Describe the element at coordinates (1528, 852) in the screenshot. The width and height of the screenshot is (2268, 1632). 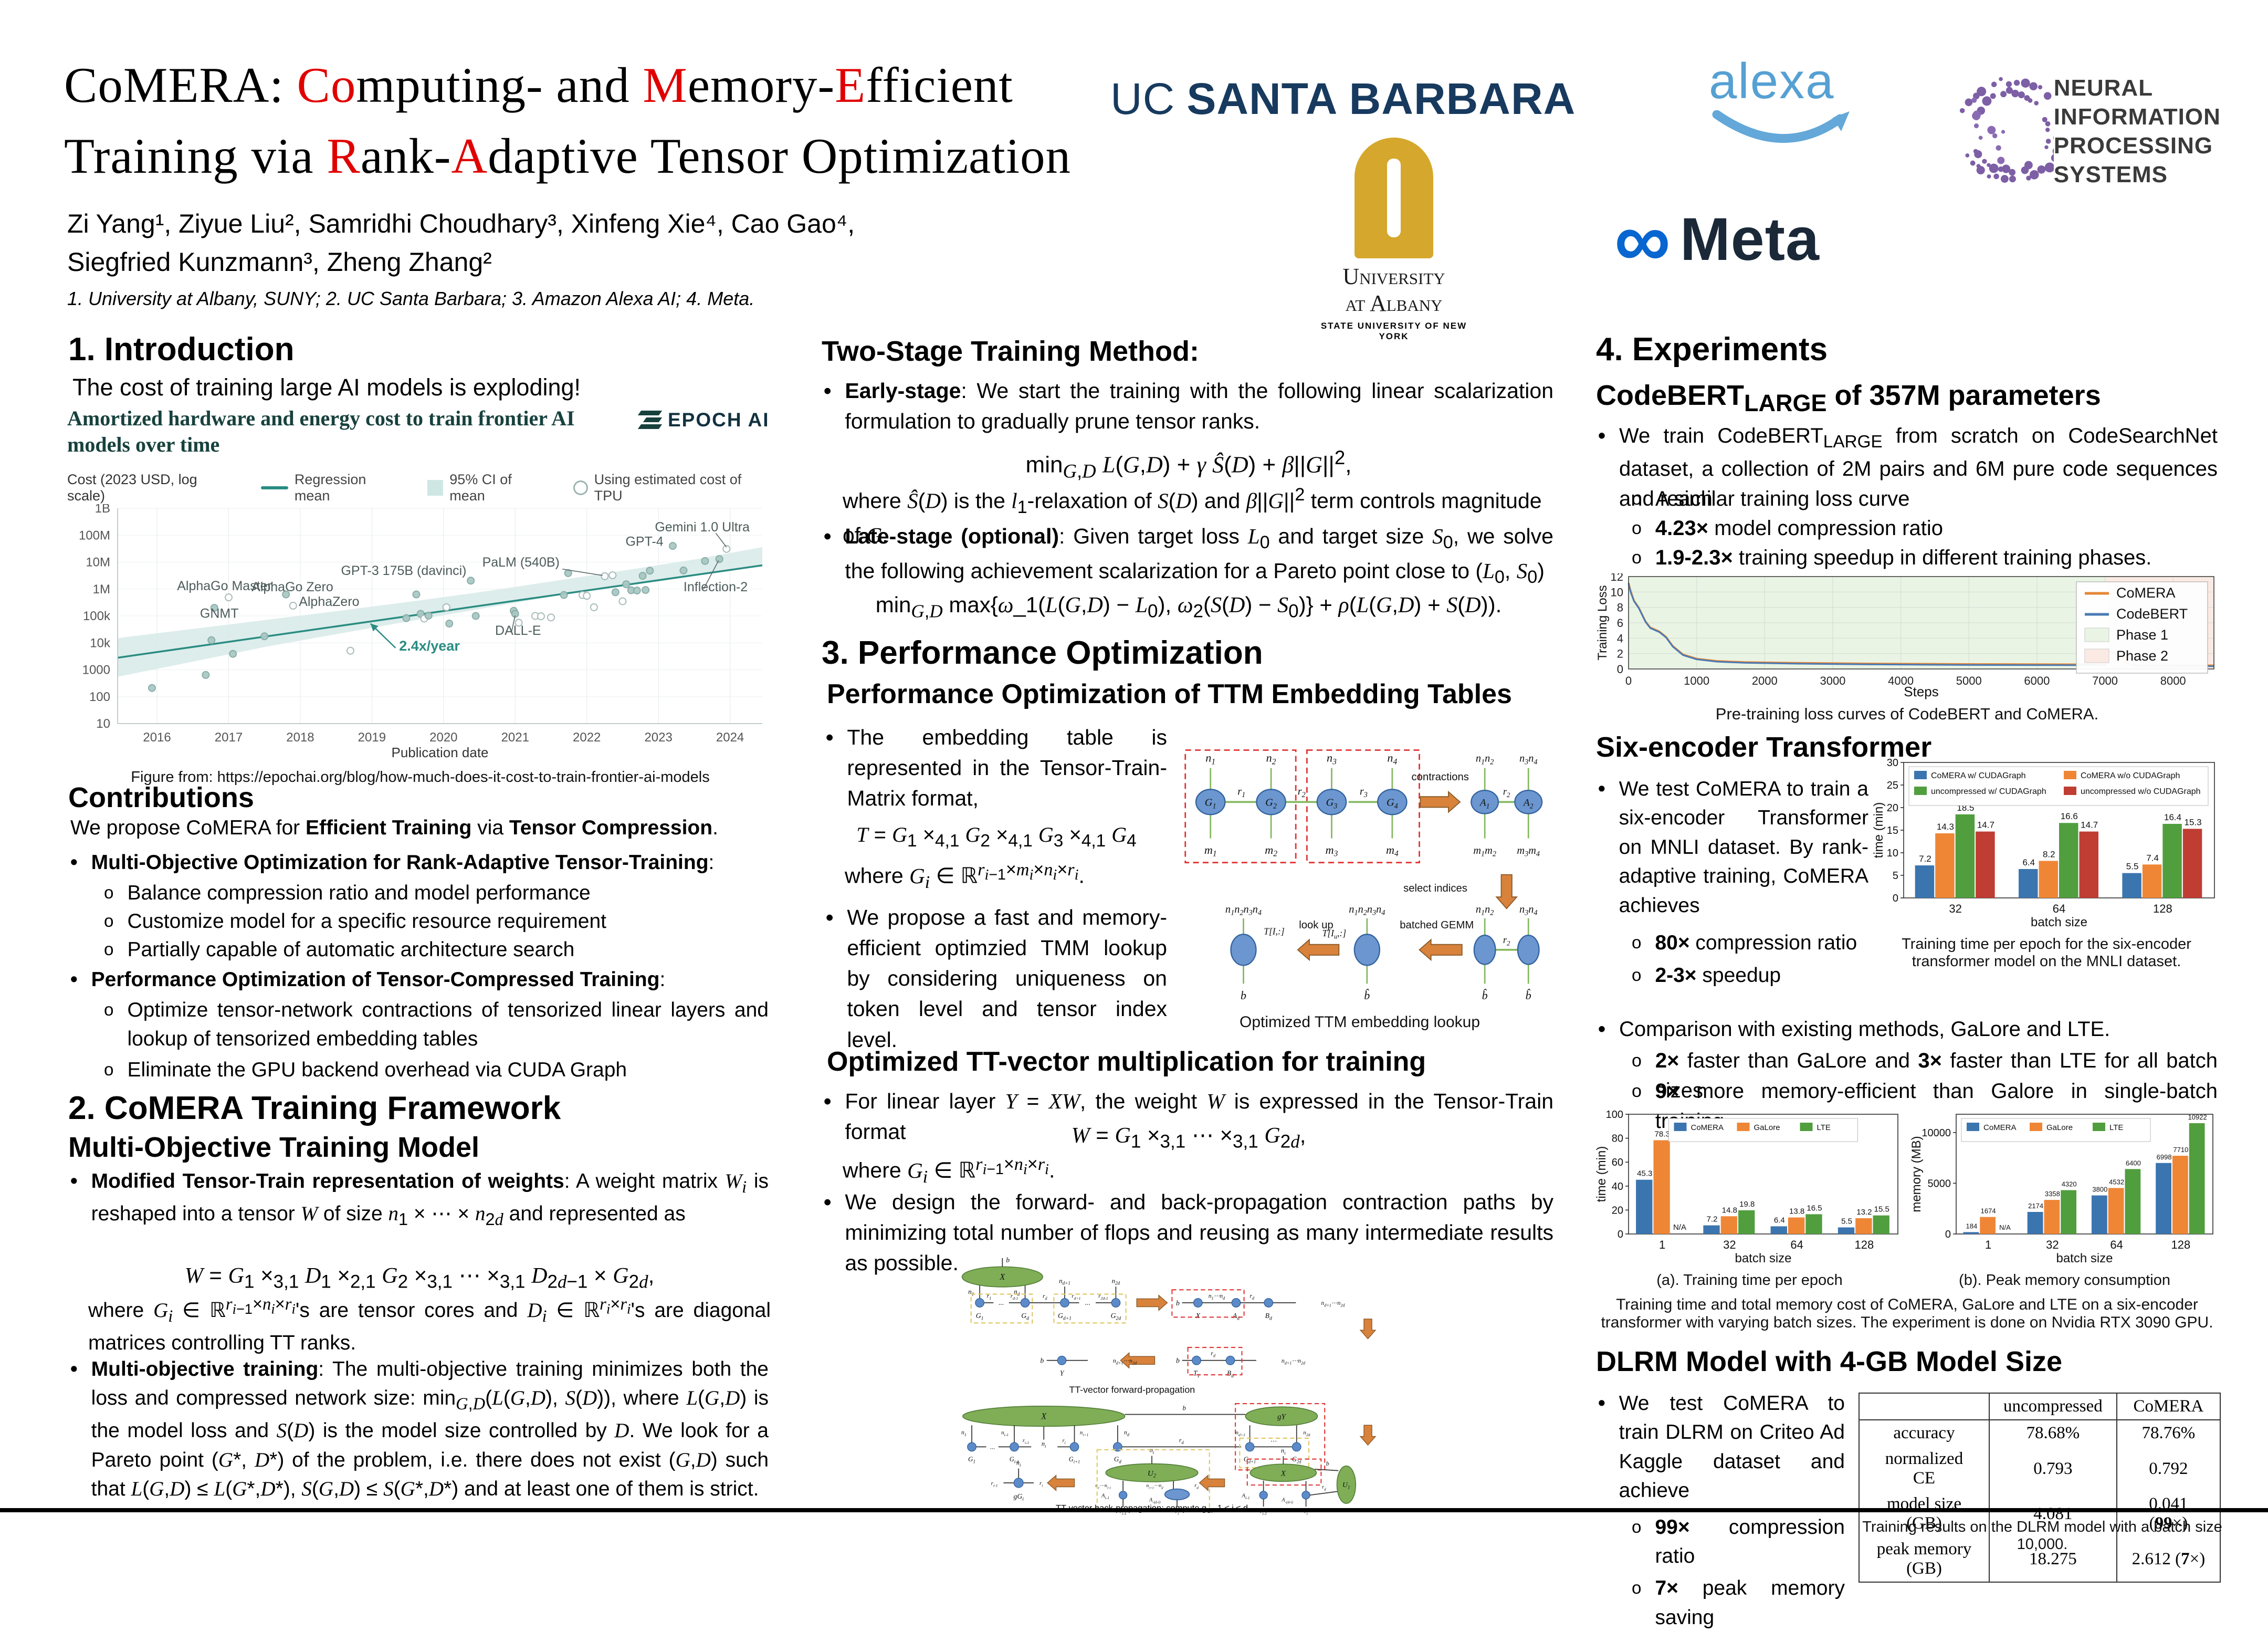
I see `svg-text: m3m4` at that location.